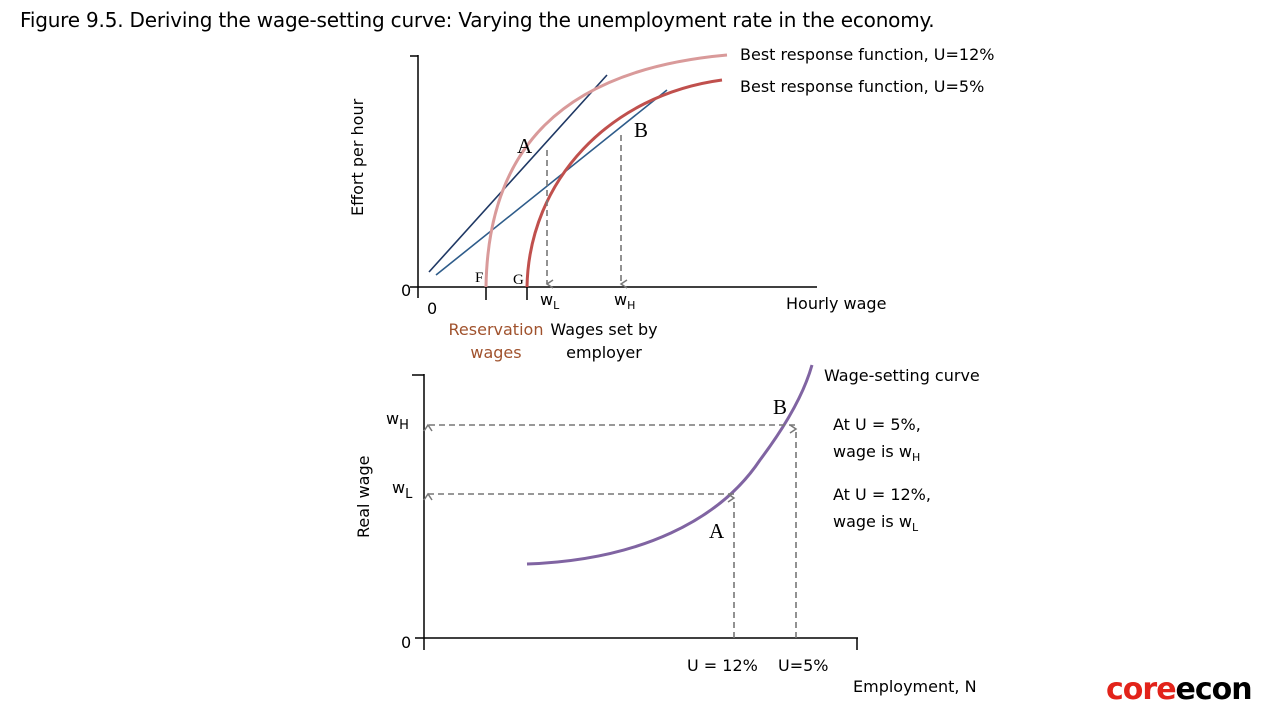  Describe the element at coordinates (402, 490) in the screenshot. I see `wl-label-bottom: wL` at that location.